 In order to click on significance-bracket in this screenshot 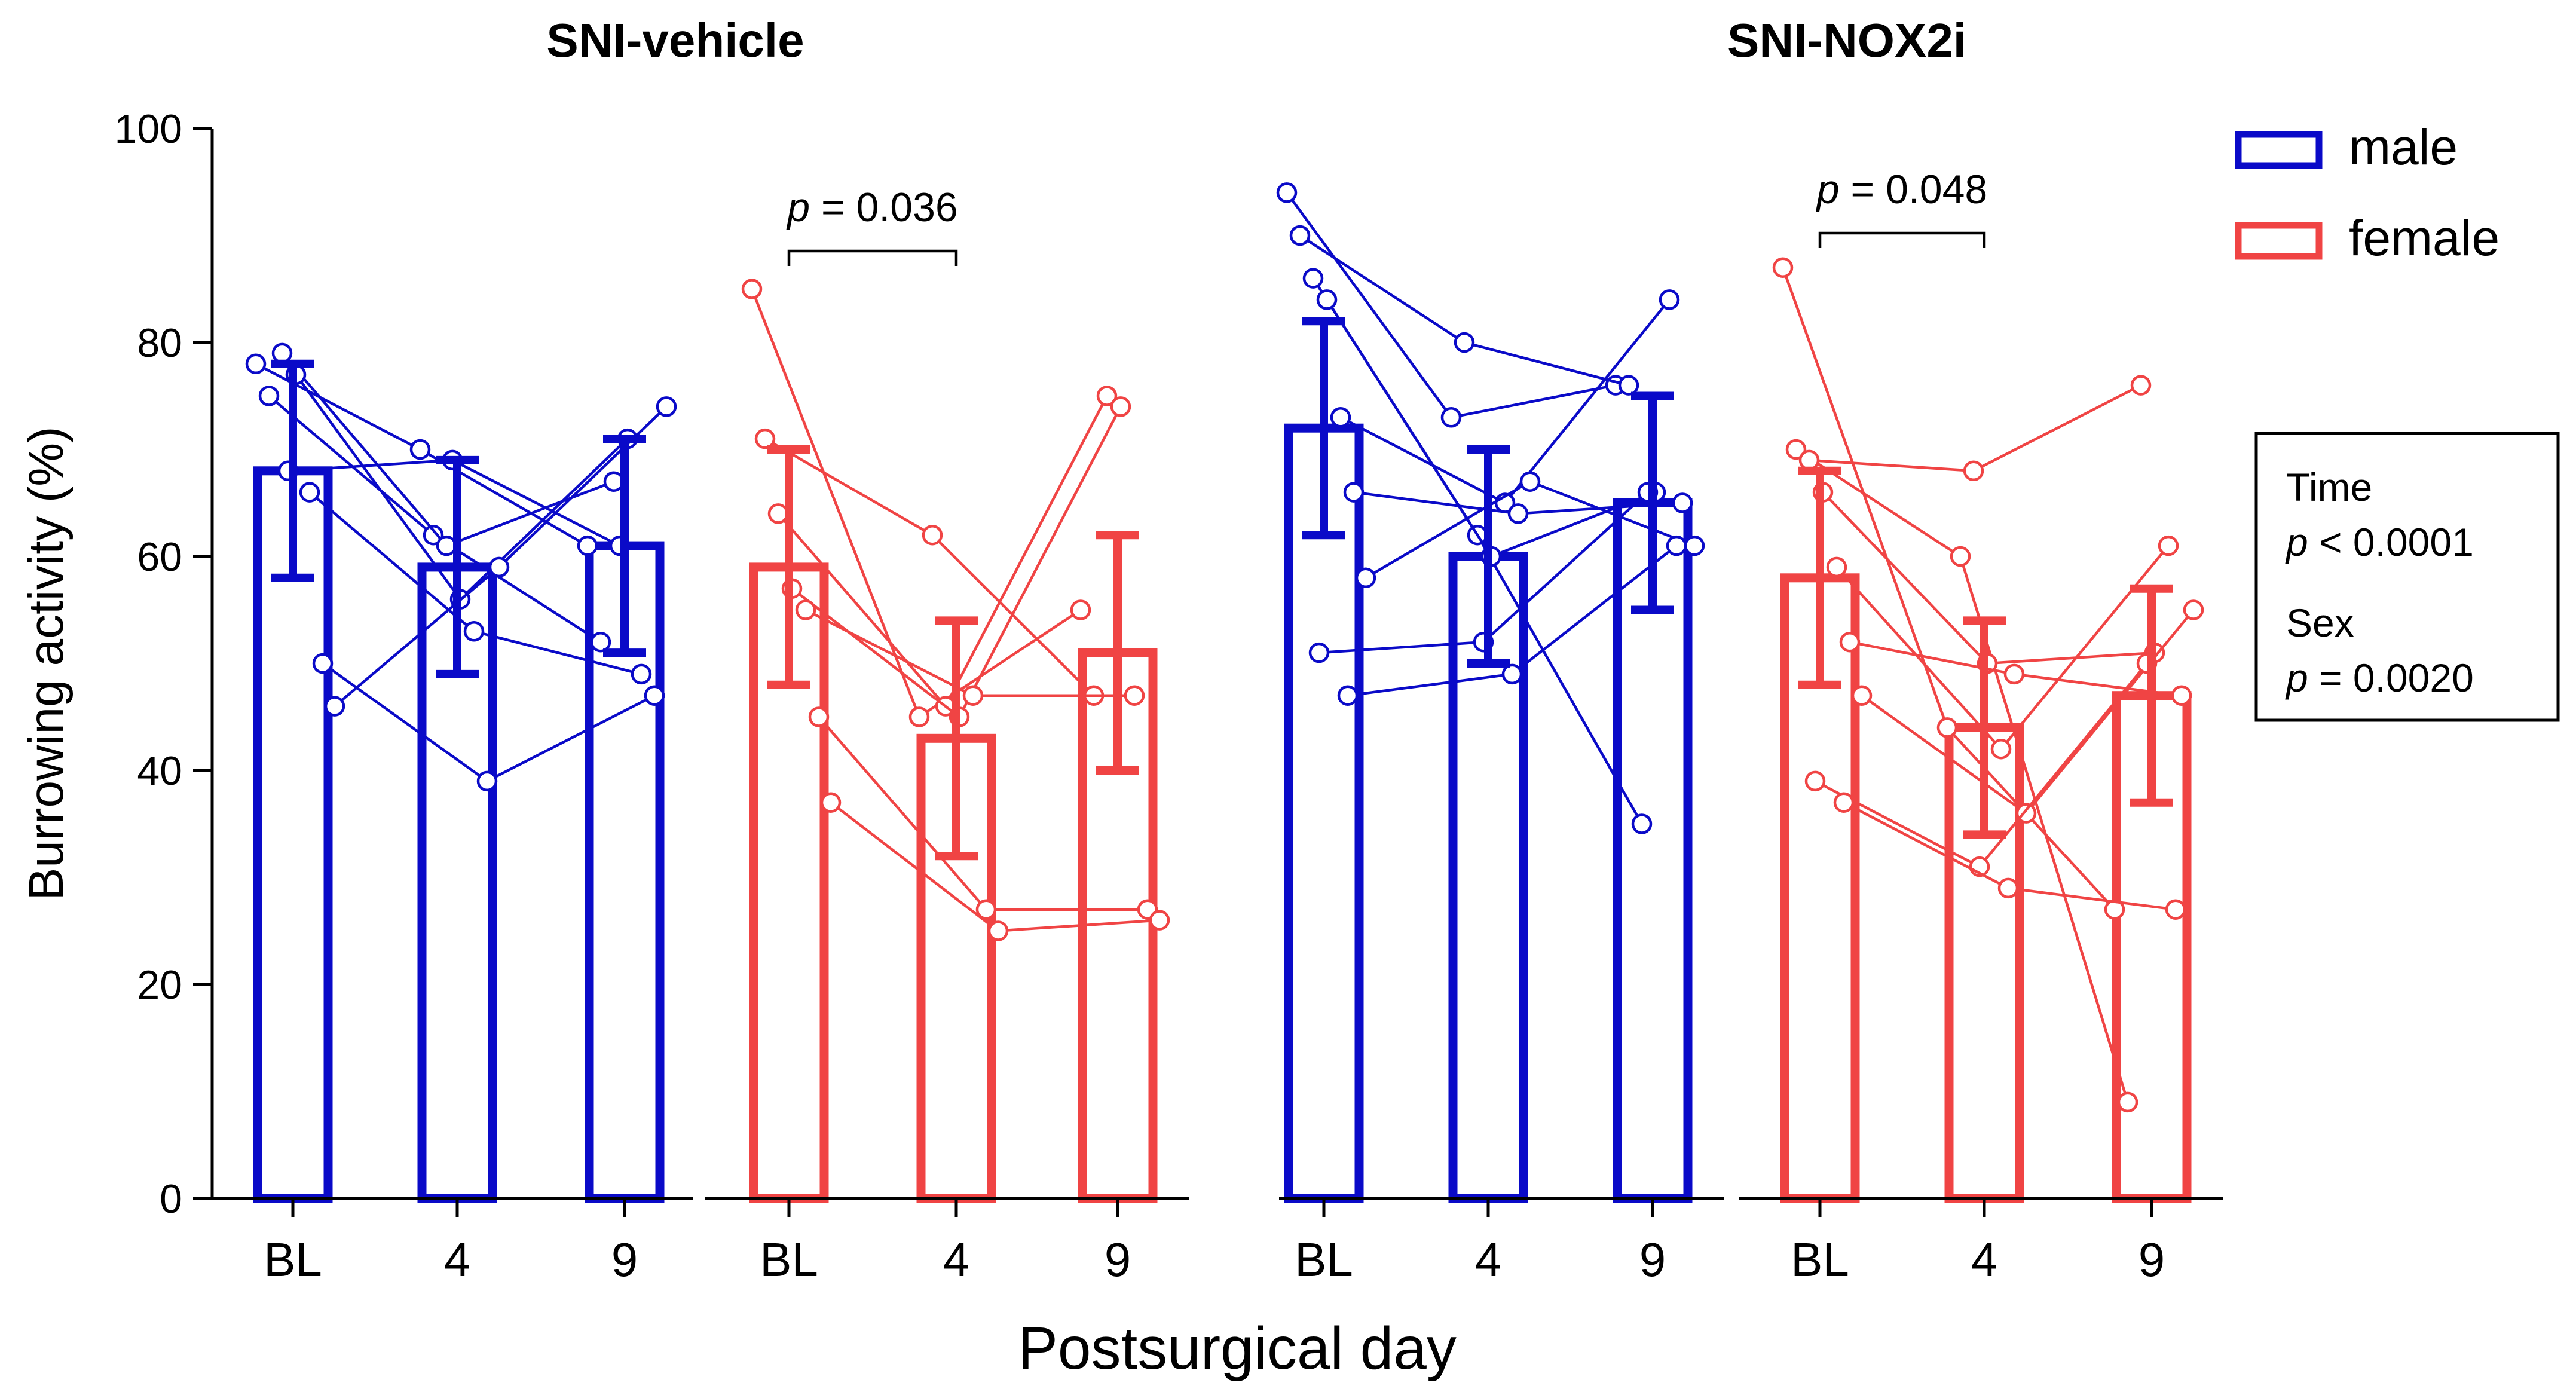, I will do `click(1902, 240)`.